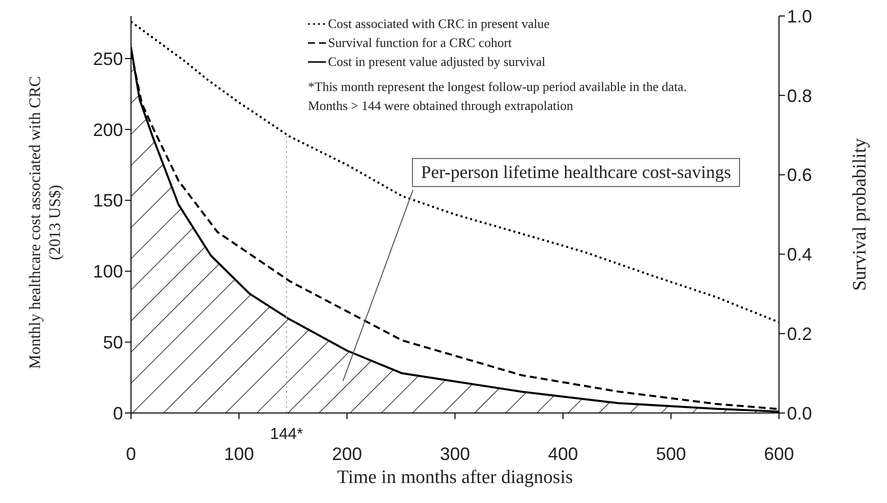 The height and width of the screenshot is (503, 887). I want to click on x-tick-label: 500, so click(671, 454).